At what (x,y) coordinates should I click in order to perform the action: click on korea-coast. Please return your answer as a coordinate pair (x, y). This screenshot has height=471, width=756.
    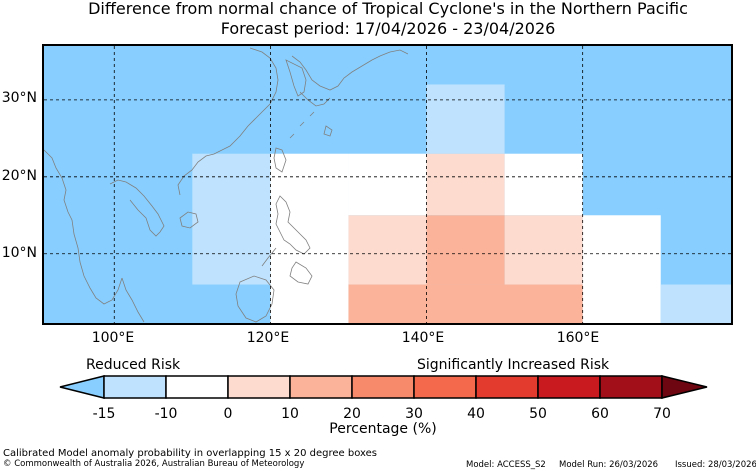
    Looking at the image, I should click on (296, 78).